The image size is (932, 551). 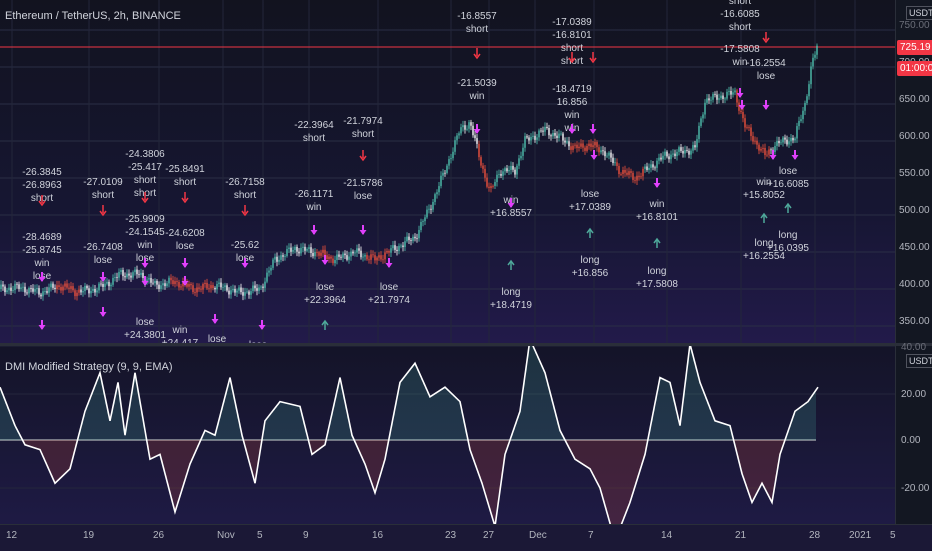 What do you see at coordinates (314, 201) in the screenshot?
I see `trade-annotation: -26.1171 win` at bounding box center [314, 201].